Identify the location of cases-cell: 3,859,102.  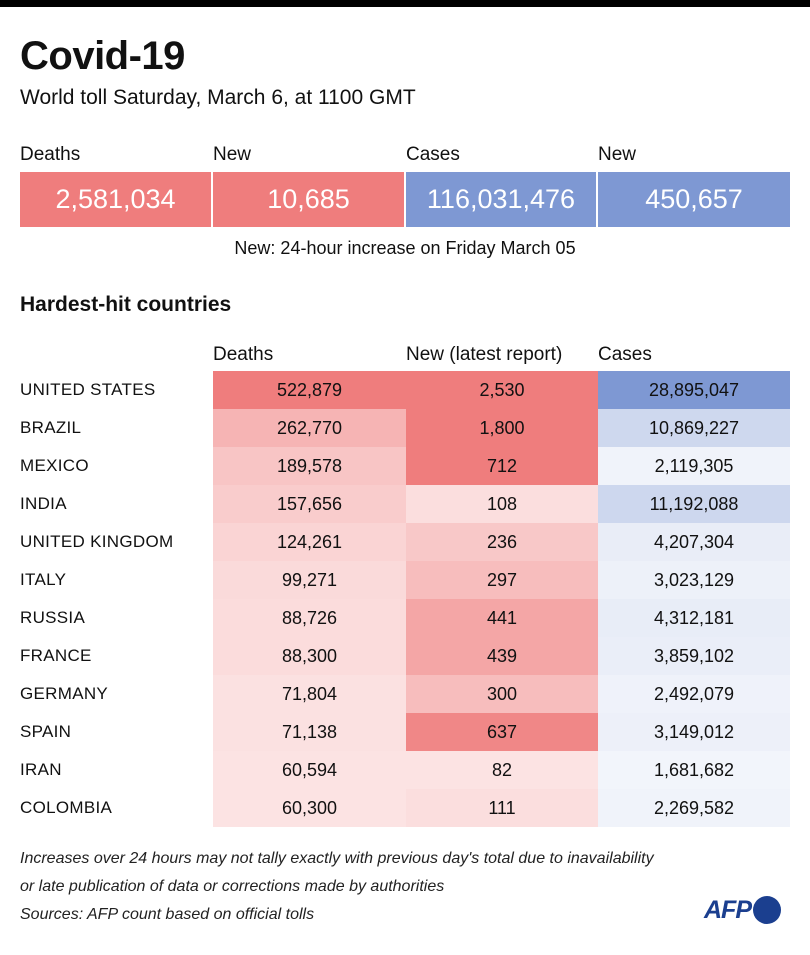
(694, 656).